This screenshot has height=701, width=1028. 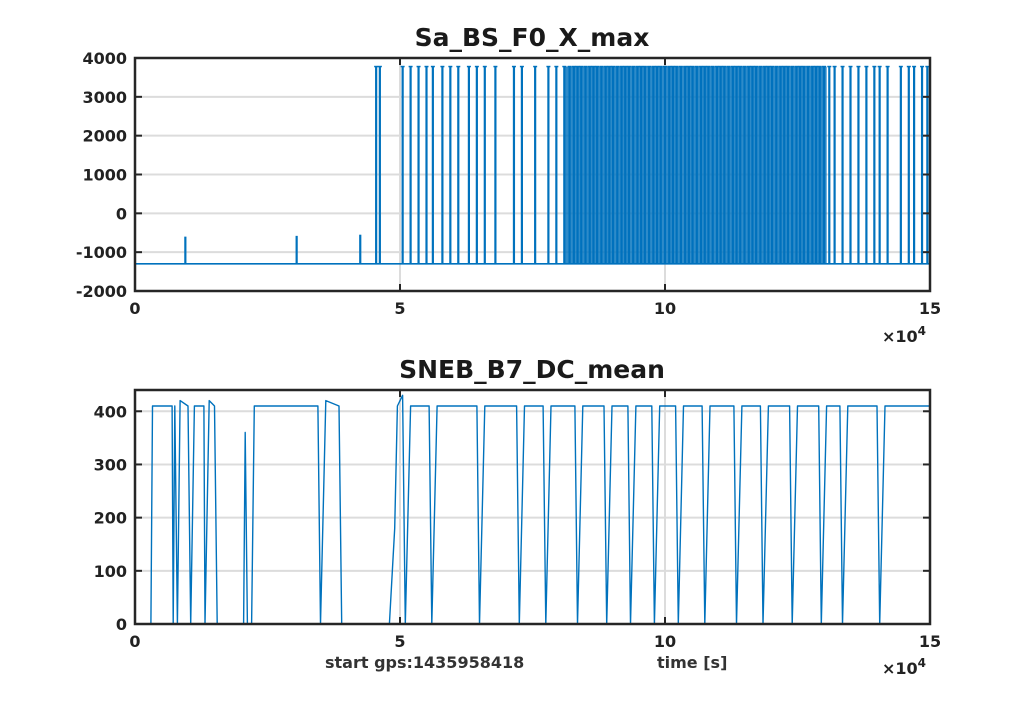 I want to click on start-gps-label: start gps:1435958418, so click(x=424, y=662).